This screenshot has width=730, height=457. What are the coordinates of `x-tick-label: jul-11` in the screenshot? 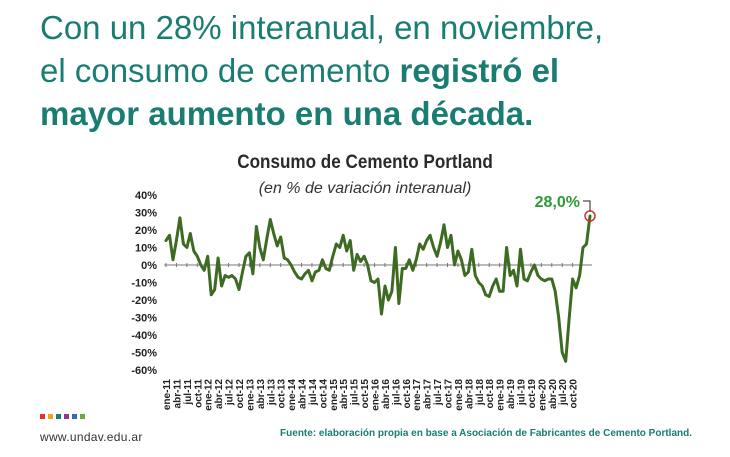 It's located at (188, 392).